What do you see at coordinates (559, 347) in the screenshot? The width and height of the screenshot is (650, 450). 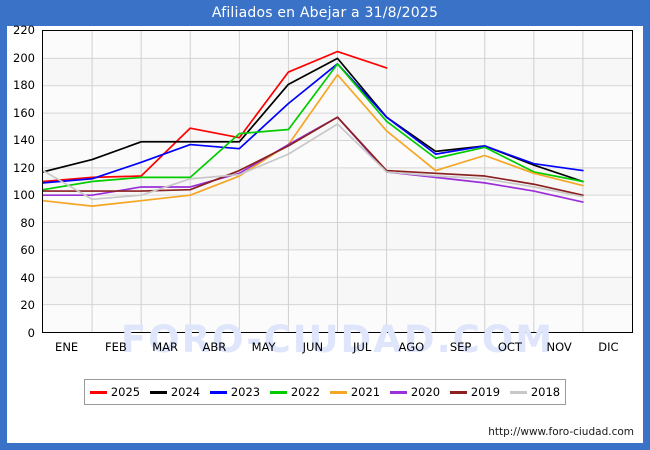 I see `x-axis-tick-label: NOV` at bounding box center [559, 347].